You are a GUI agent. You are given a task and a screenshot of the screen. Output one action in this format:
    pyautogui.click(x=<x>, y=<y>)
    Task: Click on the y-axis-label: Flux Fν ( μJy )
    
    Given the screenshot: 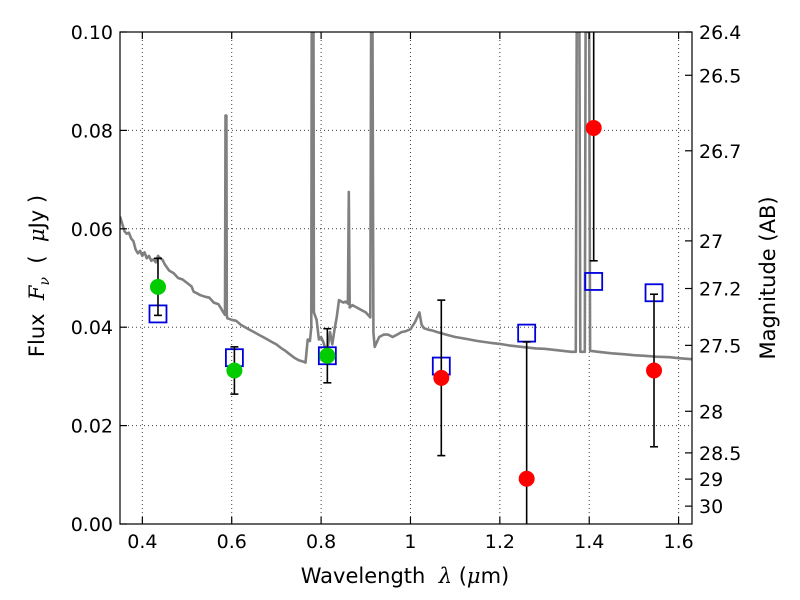 What is the action you would take?
    pyautogui.click(x=39, y=276)
    